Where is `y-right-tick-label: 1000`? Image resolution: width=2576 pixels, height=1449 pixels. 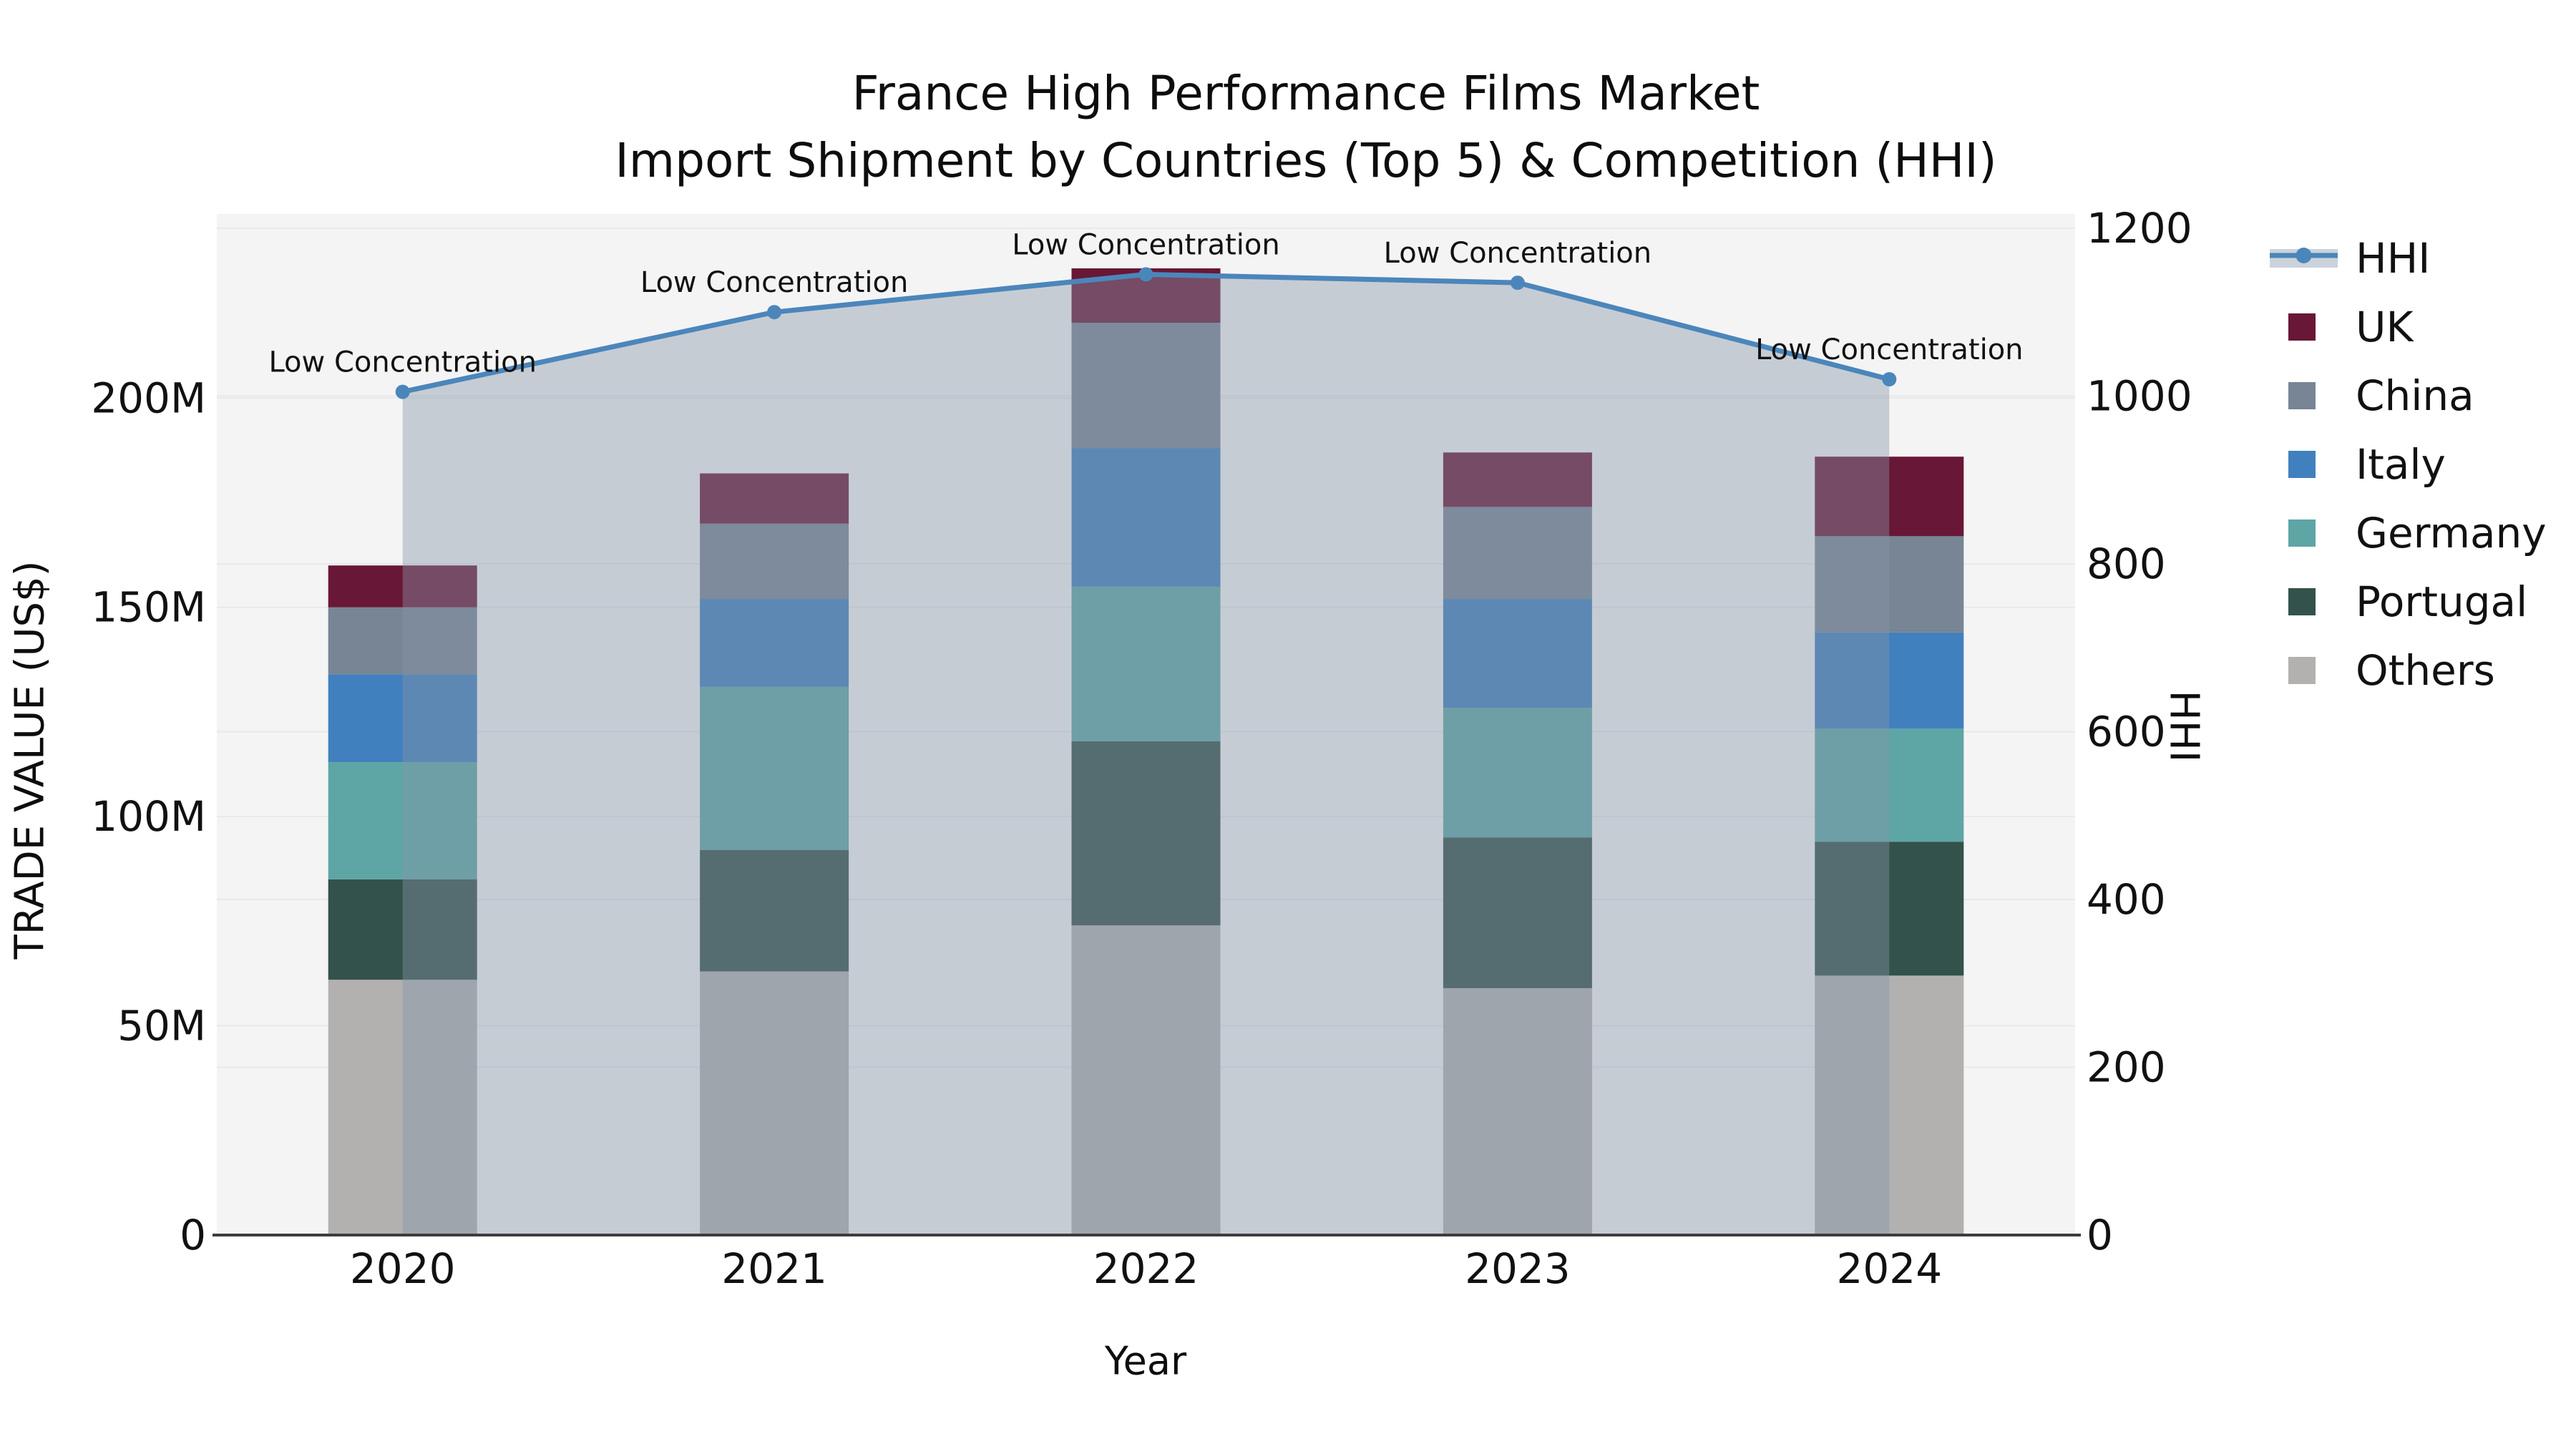
y-right-tick-label: 1000 is located at coordinates (2139, 395).